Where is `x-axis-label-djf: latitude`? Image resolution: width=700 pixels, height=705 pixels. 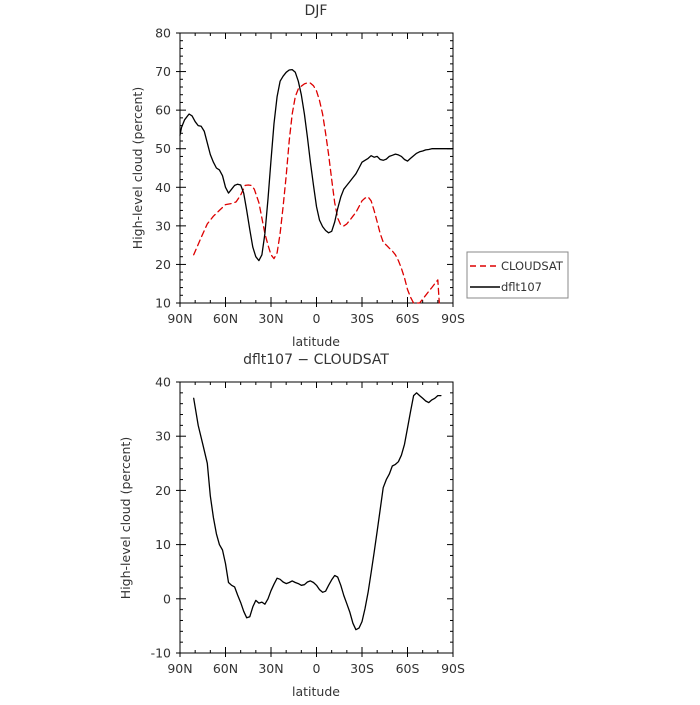 x-axis-label-djf: latitude is located at coordinates (316, 341).